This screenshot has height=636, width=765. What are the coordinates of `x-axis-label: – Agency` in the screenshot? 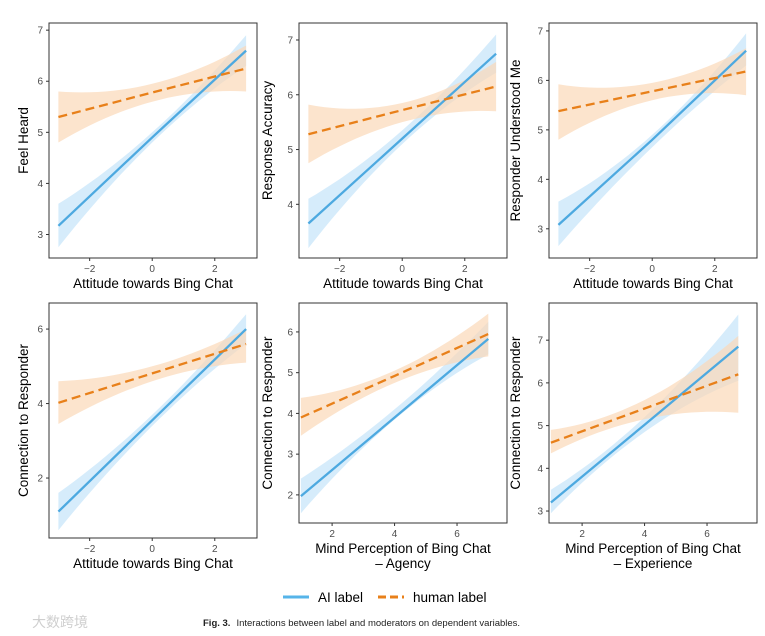 It's located at (403, 563).